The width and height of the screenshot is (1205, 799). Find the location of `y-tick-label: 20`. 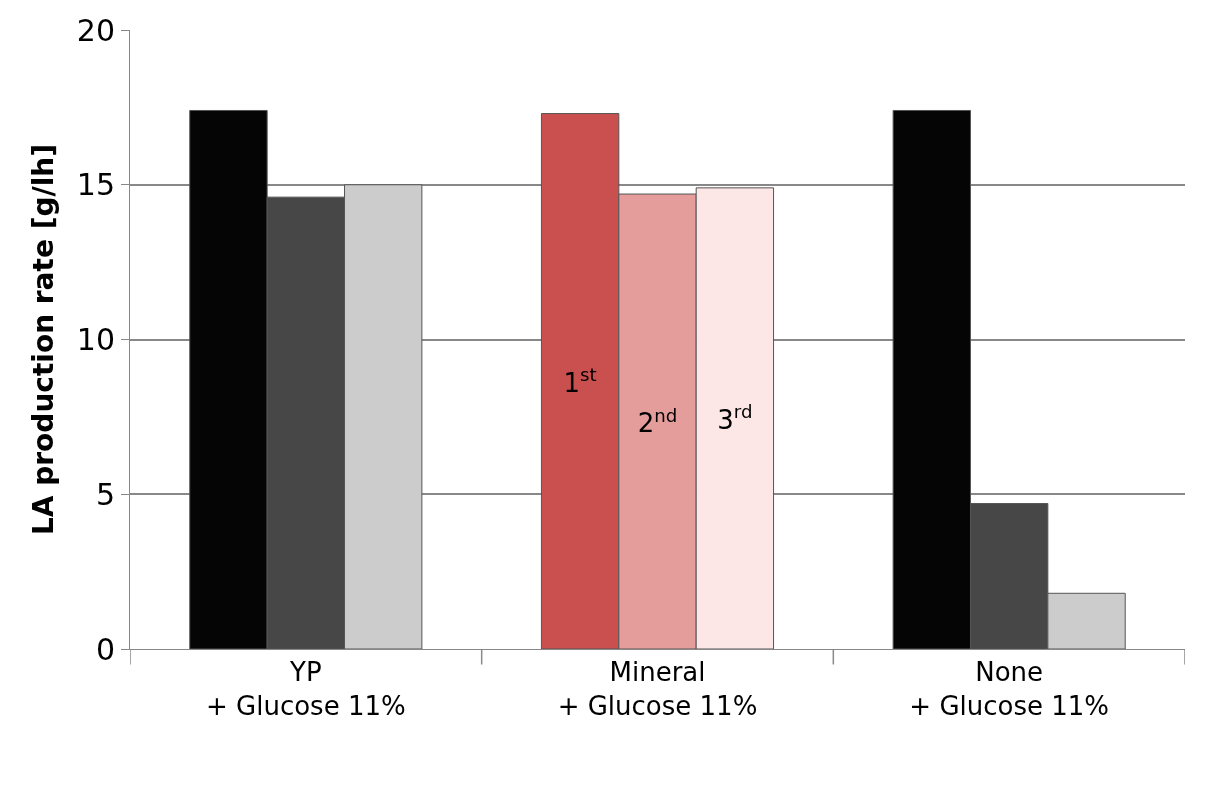

y-tick-label: 20 is located at coordinates (95, 30).